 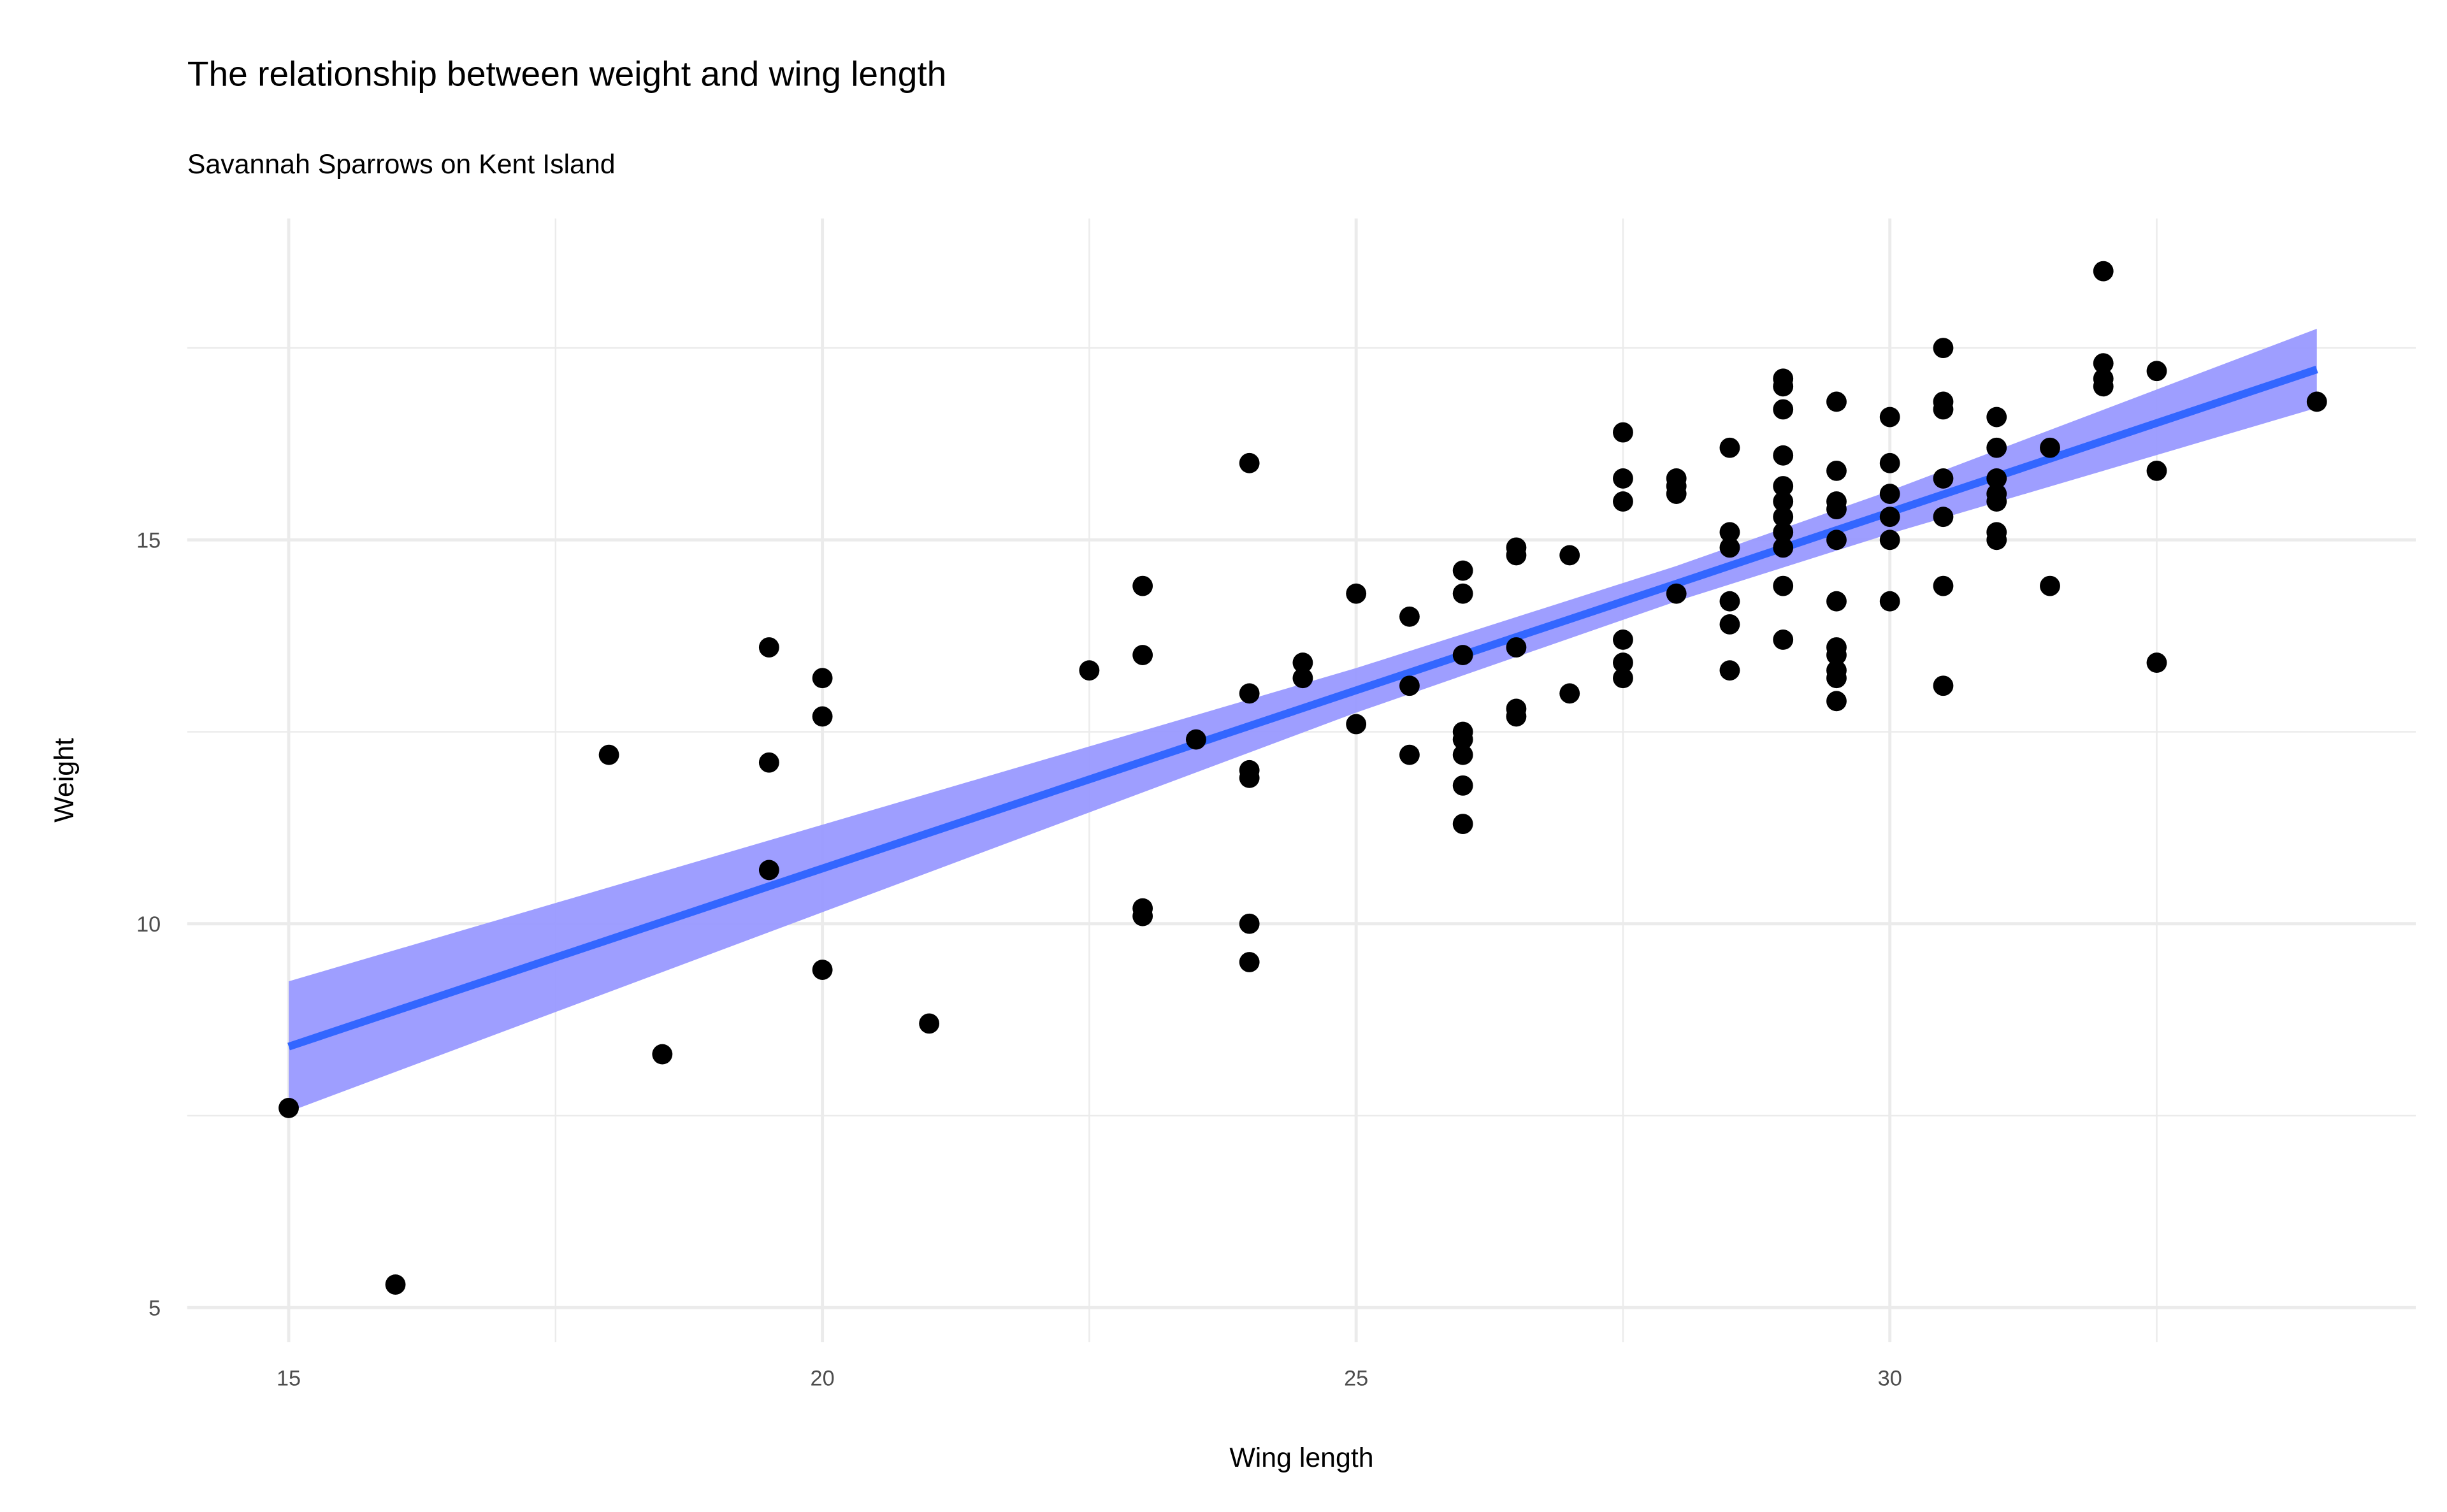 I want to click on x-tick-label: 15, so click(x=289, y=1379).